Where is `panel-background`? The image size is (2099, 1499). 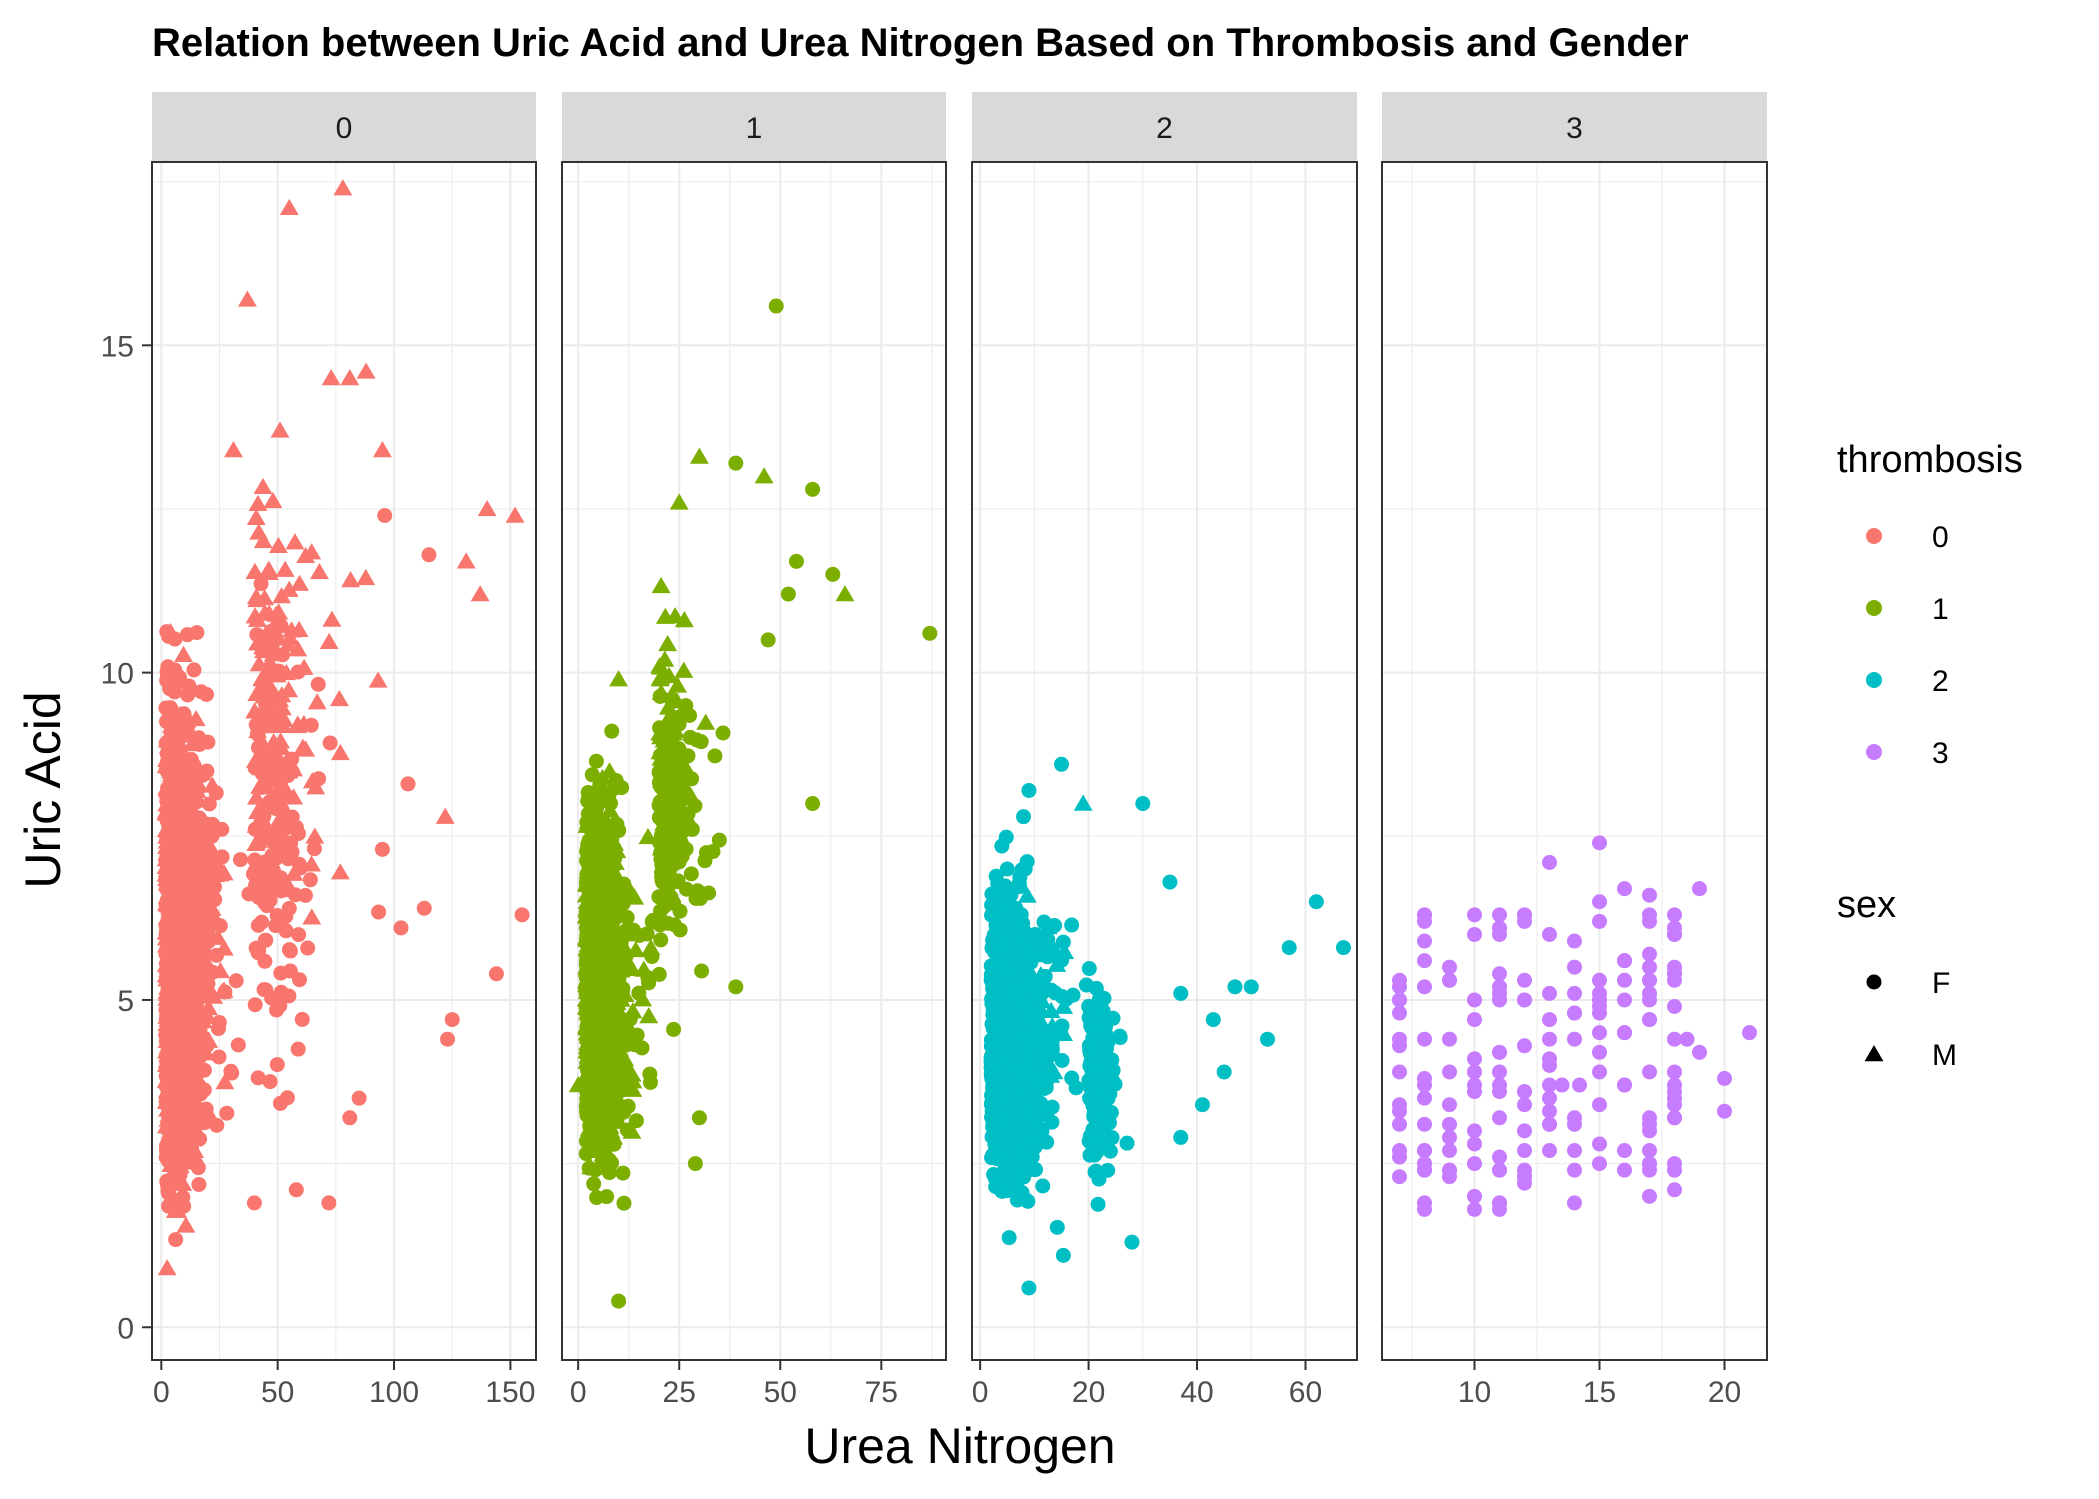
panel-background is located at coordinates (344, 761).